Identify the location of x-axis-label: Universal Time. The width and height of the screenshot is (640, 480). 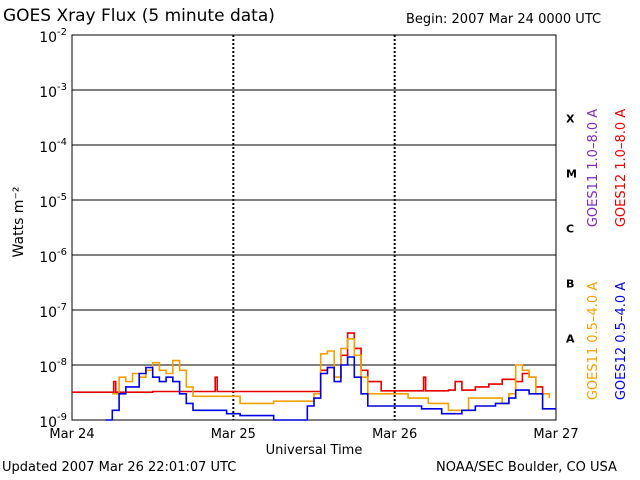
(314, 450).